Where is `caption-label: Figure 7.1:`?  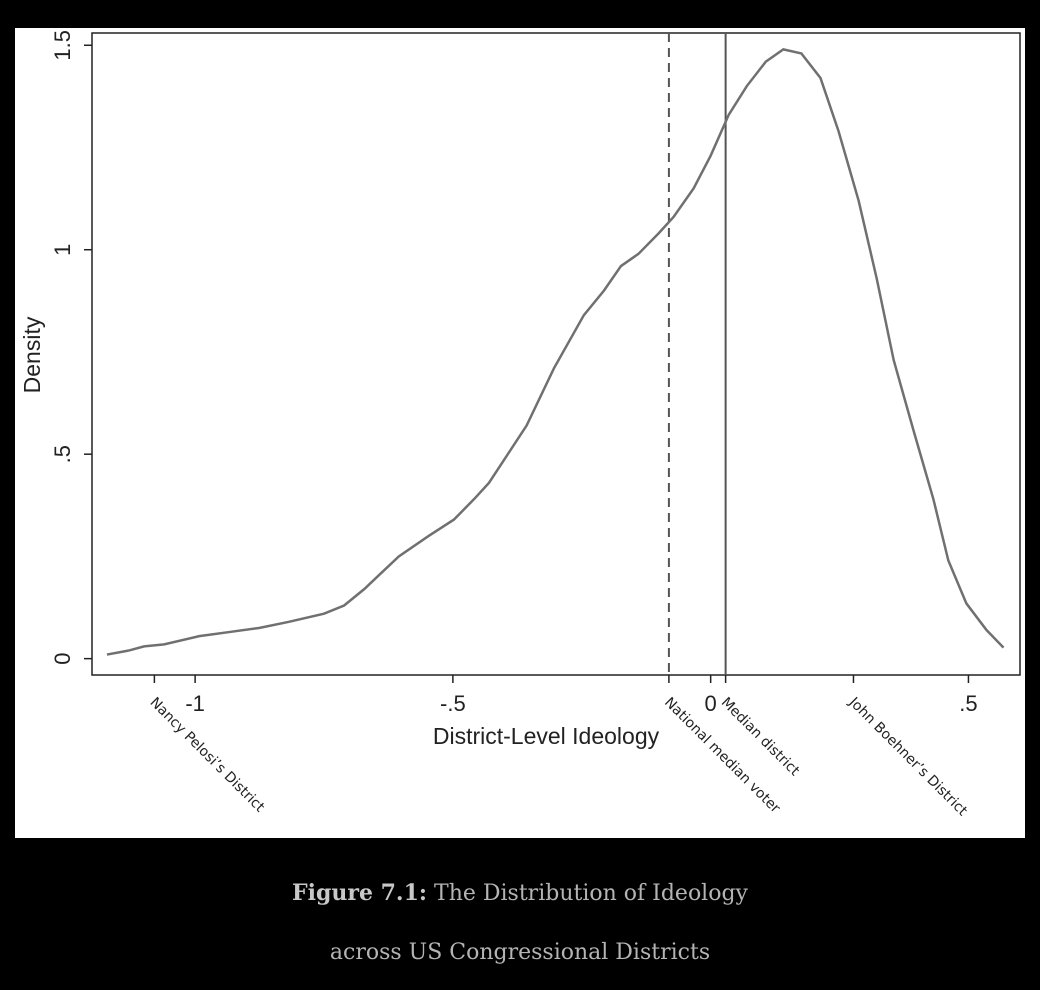 caption-label: Figure 7.1: is located at coordinates (360, 893).